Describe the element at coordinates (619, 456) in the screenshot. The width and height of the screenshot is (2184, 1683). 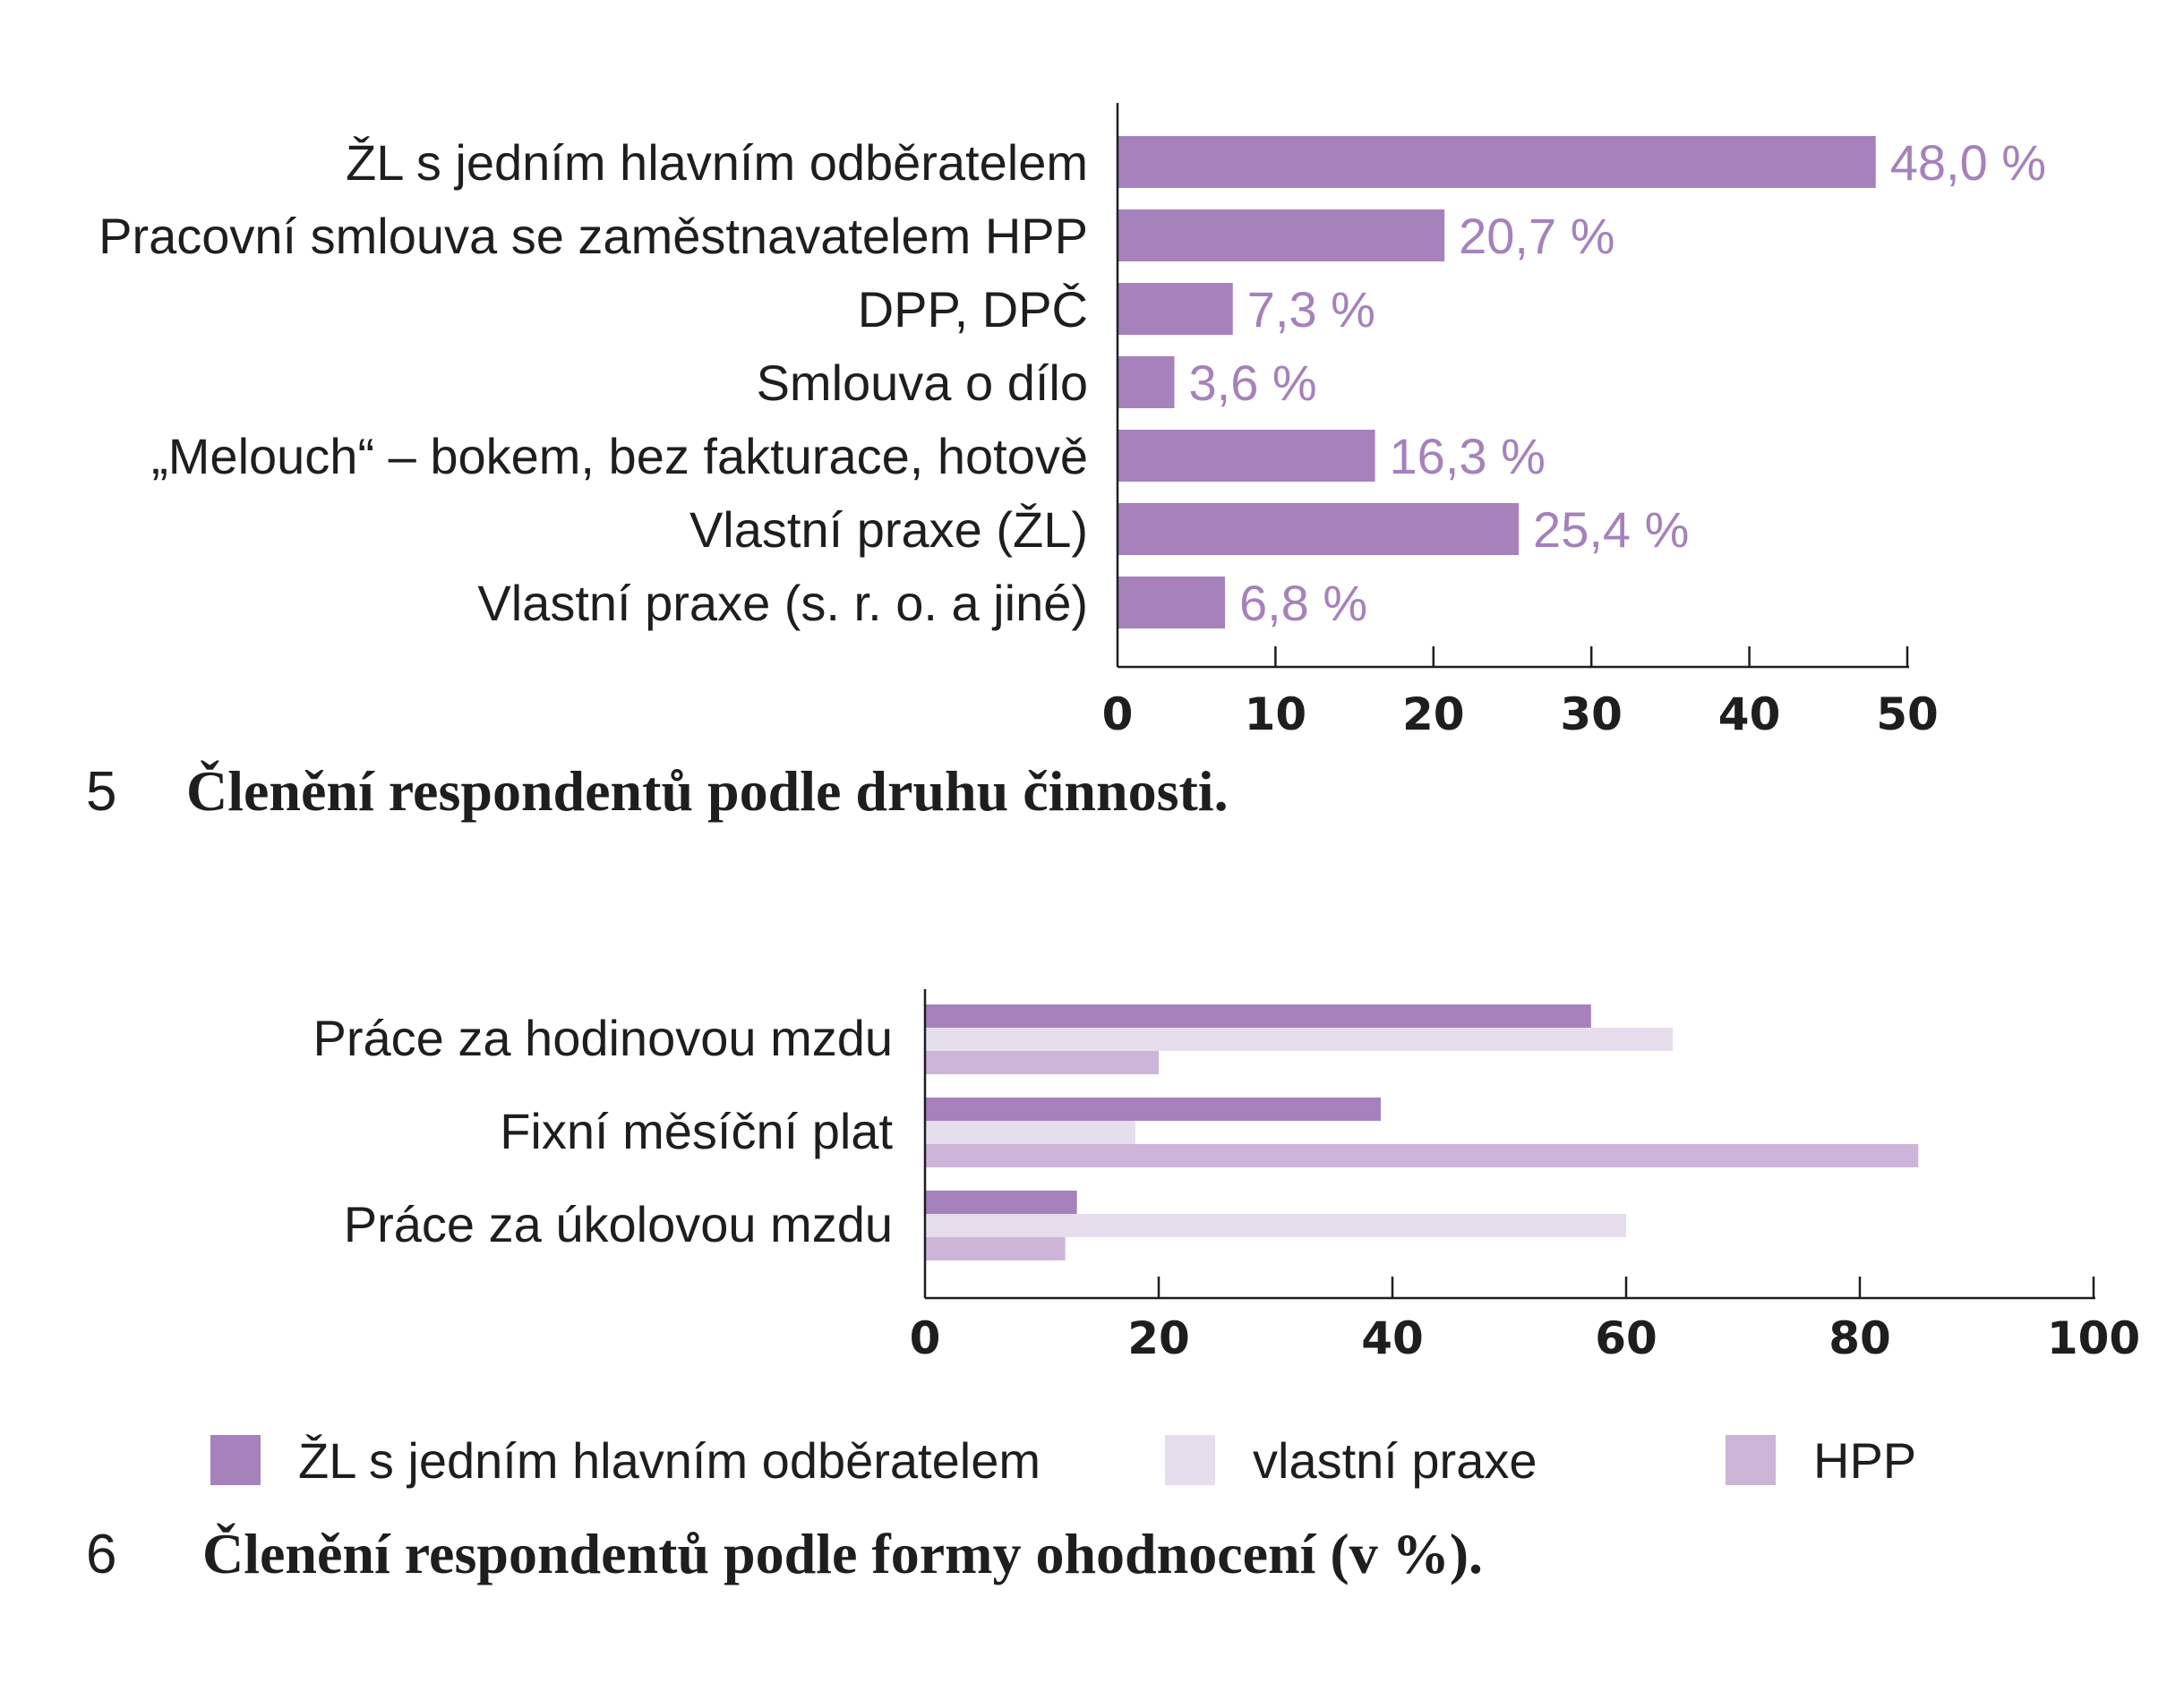
I see `chart1-category-label: „Melouch“ – bokem, bez fakturace, hotově` at that location.